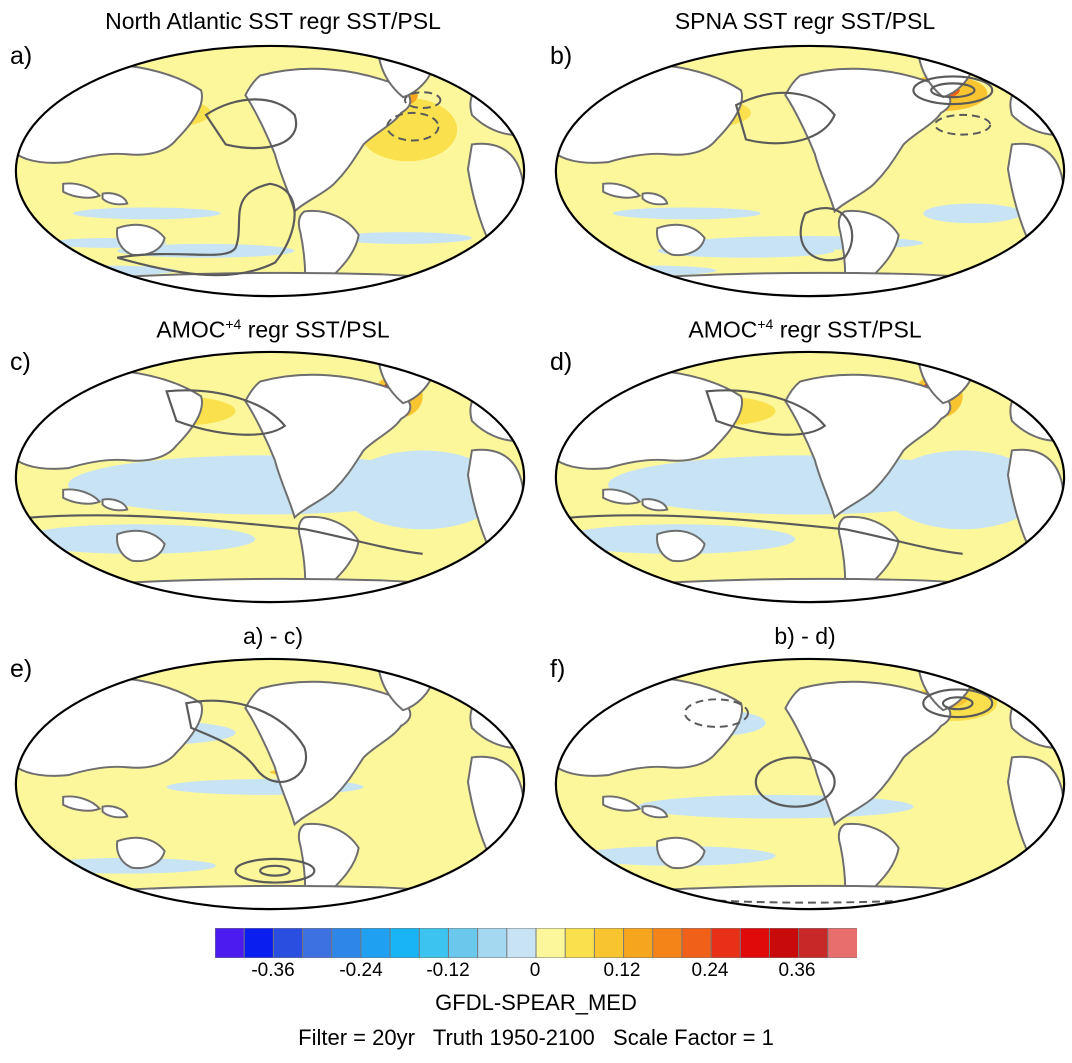 The width and height of the screenshot is (1072, 1063). I want to click on panel-f-title: b) - d), so click(805, 636).